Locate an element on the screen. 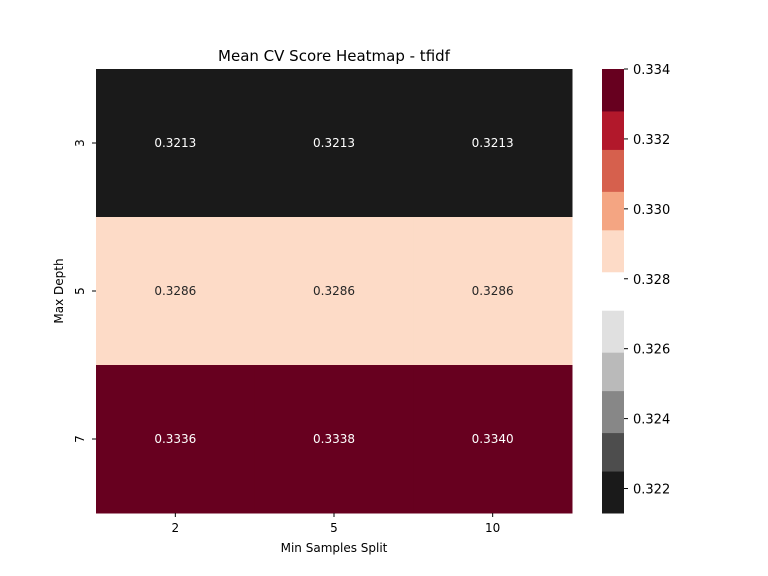  x-tick-label: 10 is located at coordinates (492, 528).